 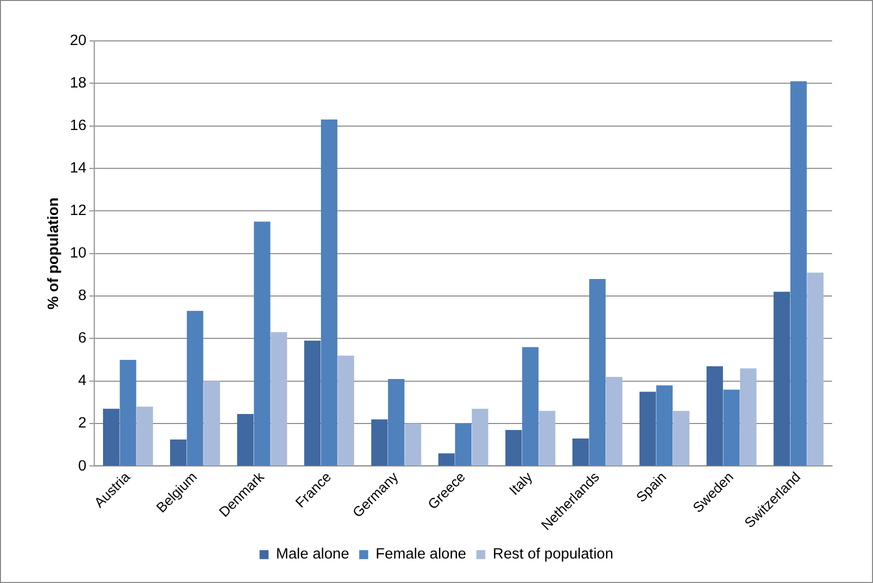 What do you see at coordinates (78, 211) in the screenshot?
I see `y-tick-label: 12` at bounding box center [78, 211].